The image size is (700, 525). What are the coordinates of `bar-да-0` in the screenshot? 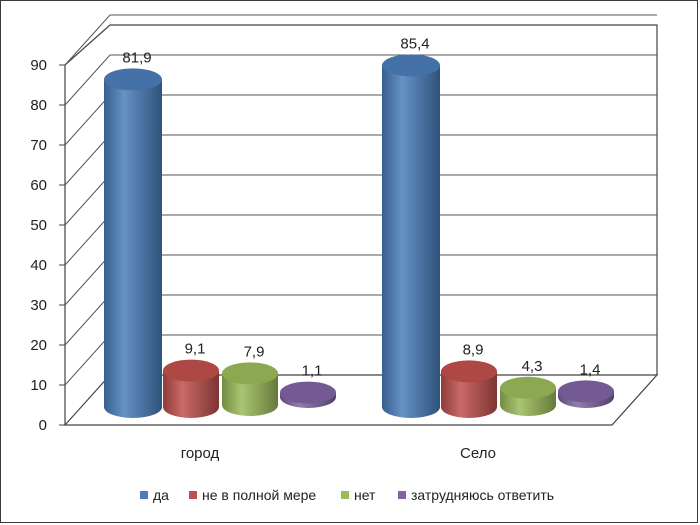 It's located at (133, 243).